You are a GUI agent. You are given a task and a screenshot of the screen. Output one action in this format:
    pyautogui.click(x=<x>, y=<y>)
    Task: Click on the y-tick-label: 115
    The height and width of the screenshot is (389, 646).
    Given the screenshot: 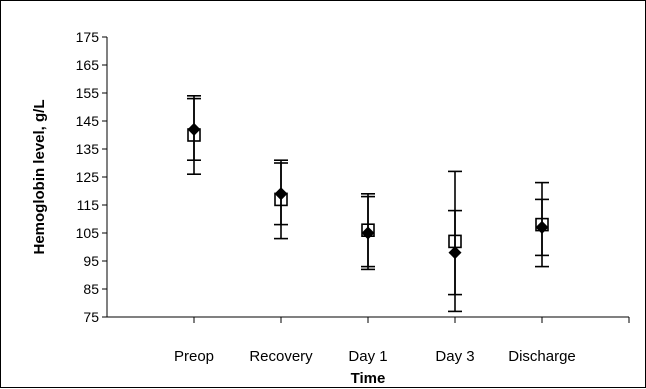 What is the action you would take?
    pyautogui.click(x=88, y=205)
    